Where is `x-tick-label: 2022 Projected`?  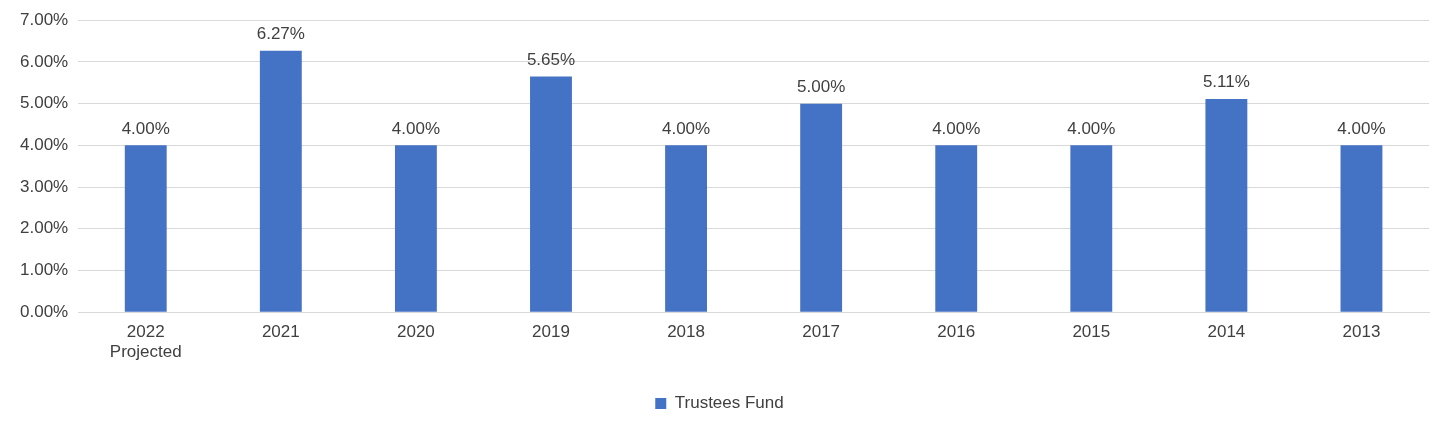 x-tick-label: 2022 Projected is located at coordinates (145, 342).